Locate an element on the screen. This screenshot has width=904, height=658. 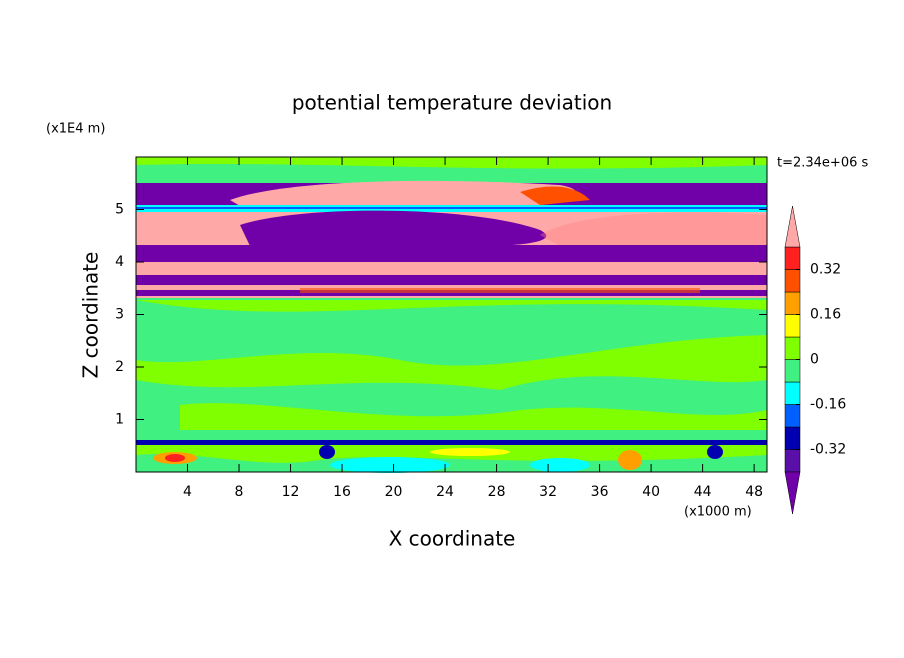
colorbar-tick-label: 0 is located at coordinates (814, 360).